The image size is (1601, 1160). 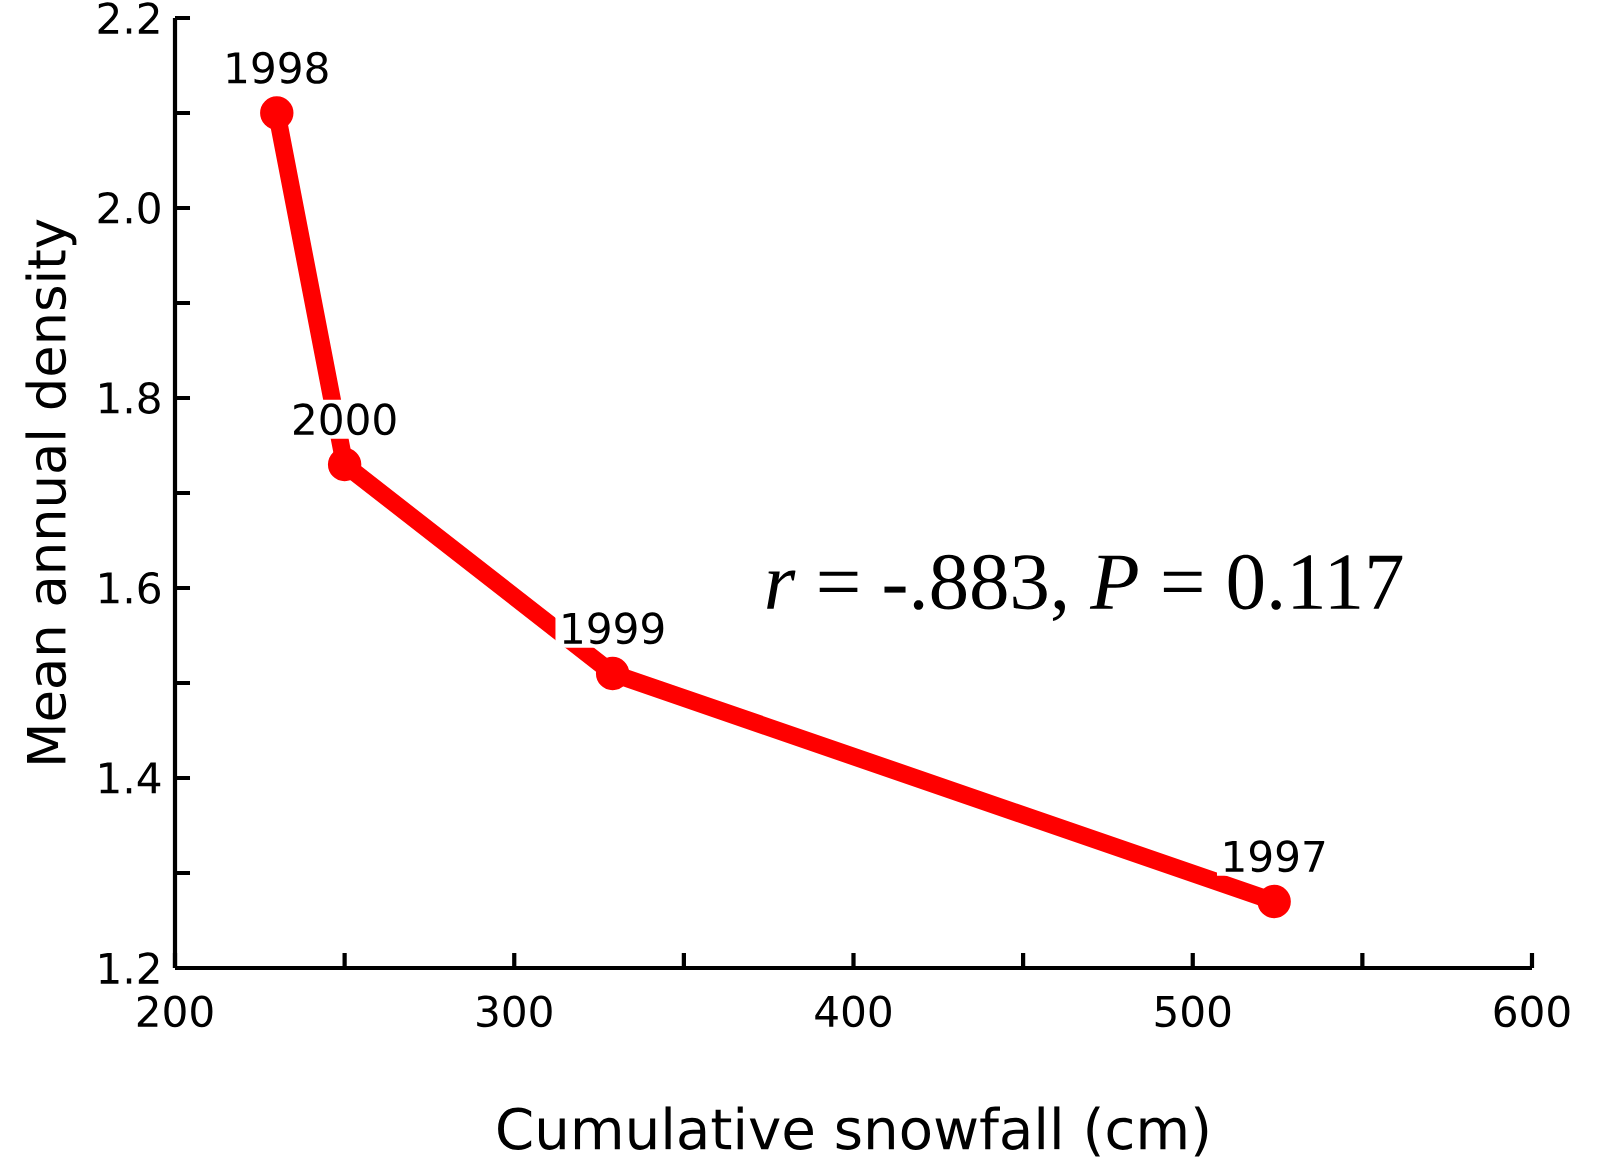 What do you see at coordinates (128, 18) in the screenshot?
I see `y-tick-label: 2.2` at bounding box center [128, 18].